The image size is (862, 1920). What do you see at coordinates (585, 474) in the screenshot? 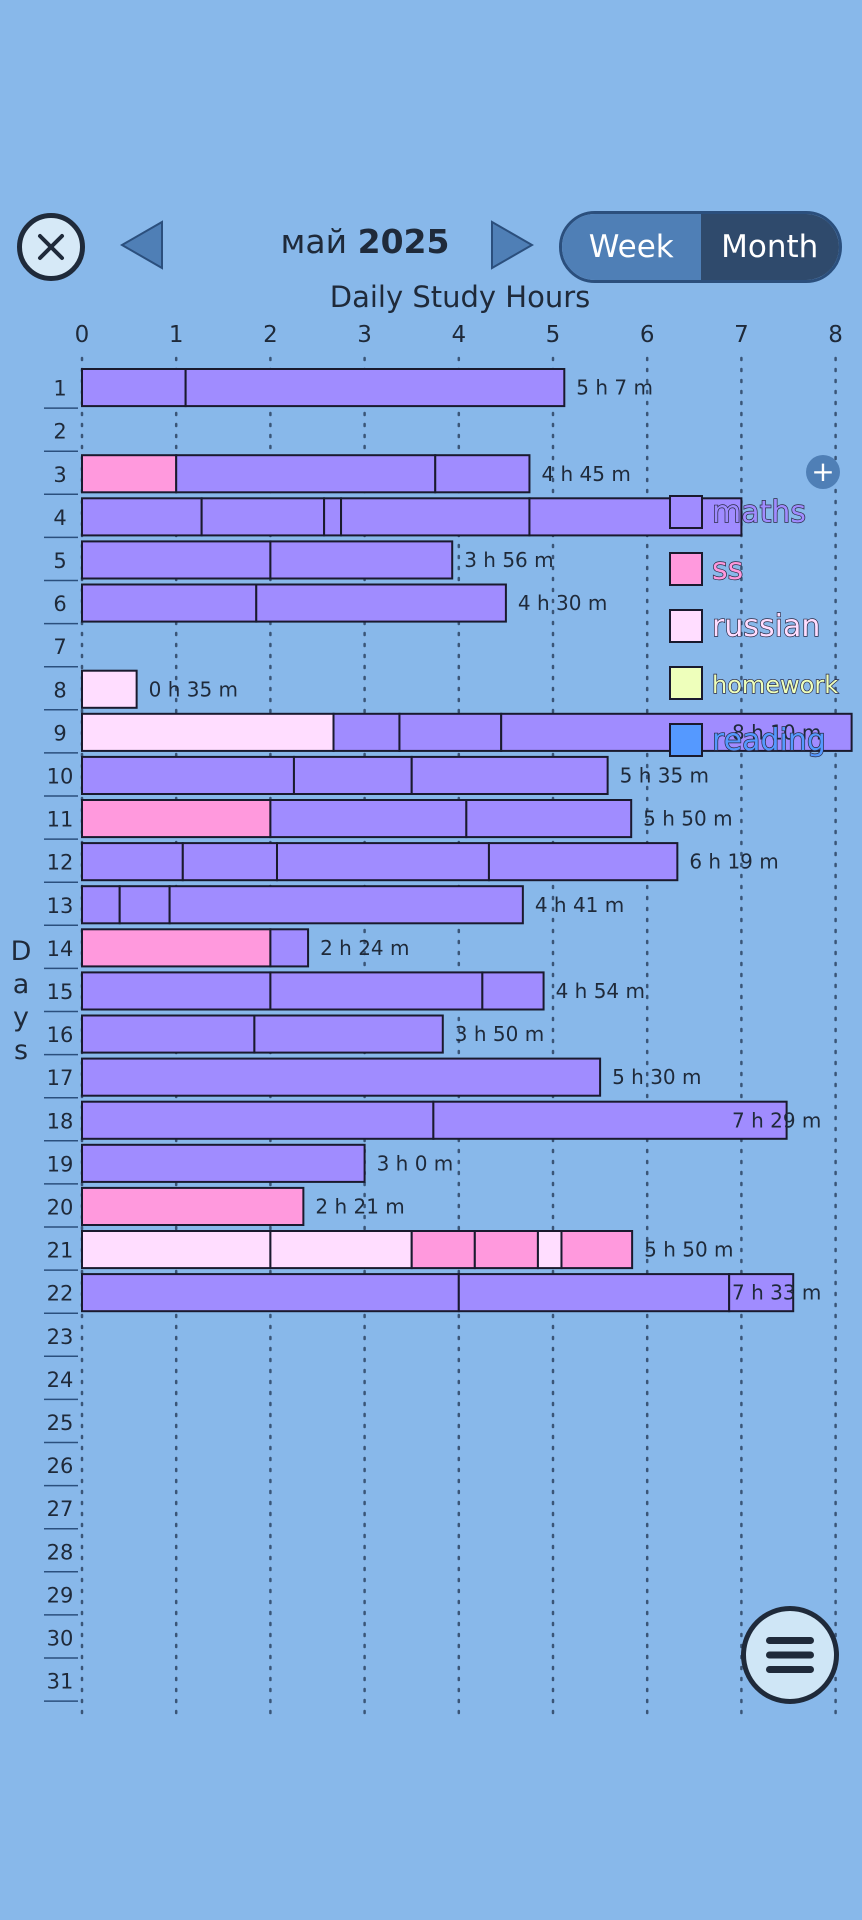
I see `total-label: 4 h 45 m` at bounding box center [585, 474].